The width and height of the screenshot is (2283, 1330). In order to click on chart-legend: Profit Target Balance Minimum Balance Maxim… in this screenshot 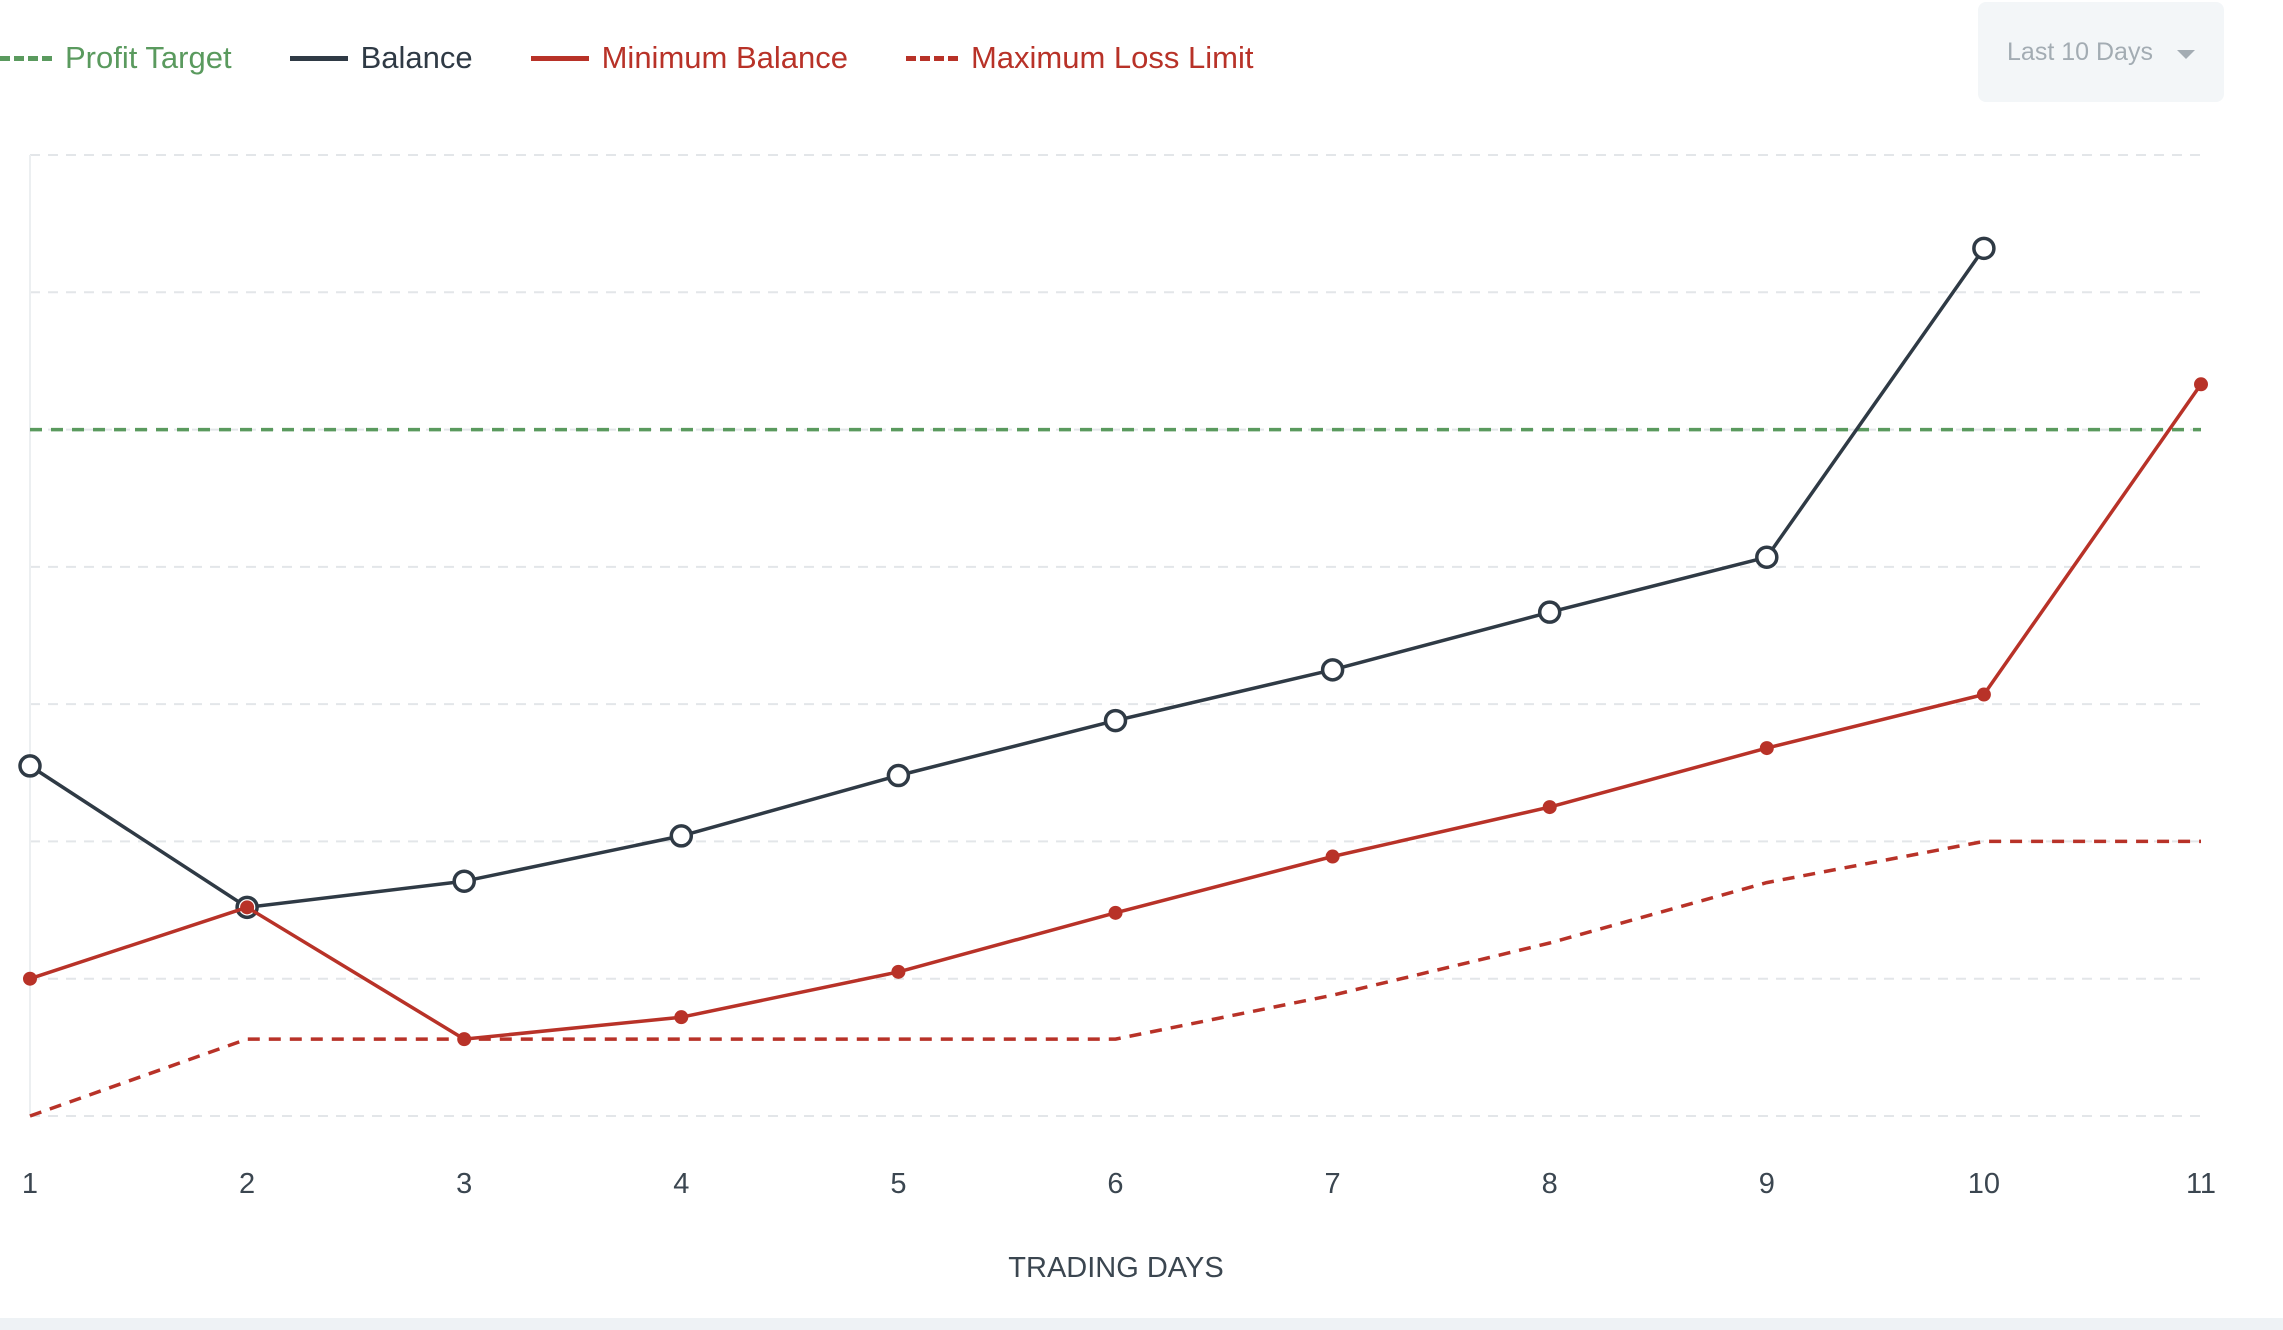, I will do `click(655, 58)`.